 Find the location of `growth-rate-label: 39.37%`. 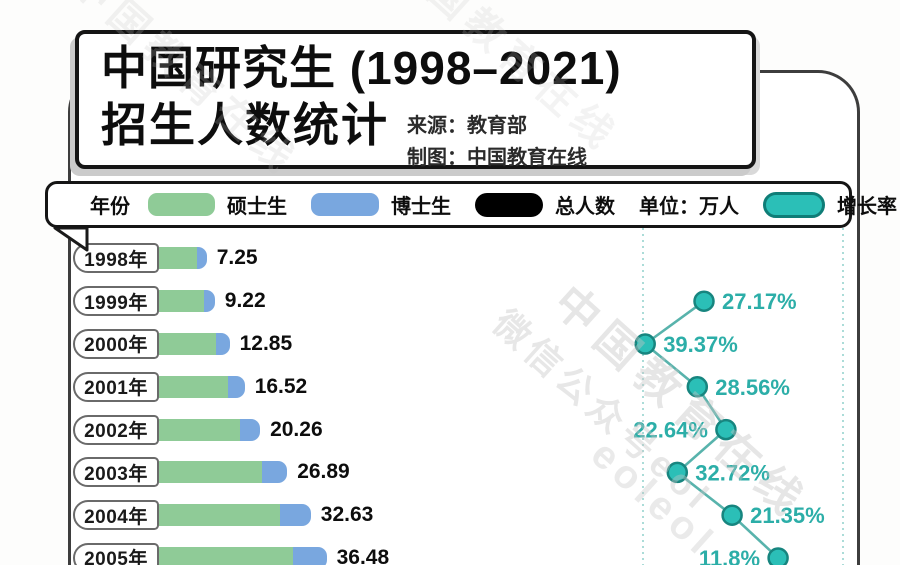

growth-rate-label: 39.37% is located at coordinates (700, 344).